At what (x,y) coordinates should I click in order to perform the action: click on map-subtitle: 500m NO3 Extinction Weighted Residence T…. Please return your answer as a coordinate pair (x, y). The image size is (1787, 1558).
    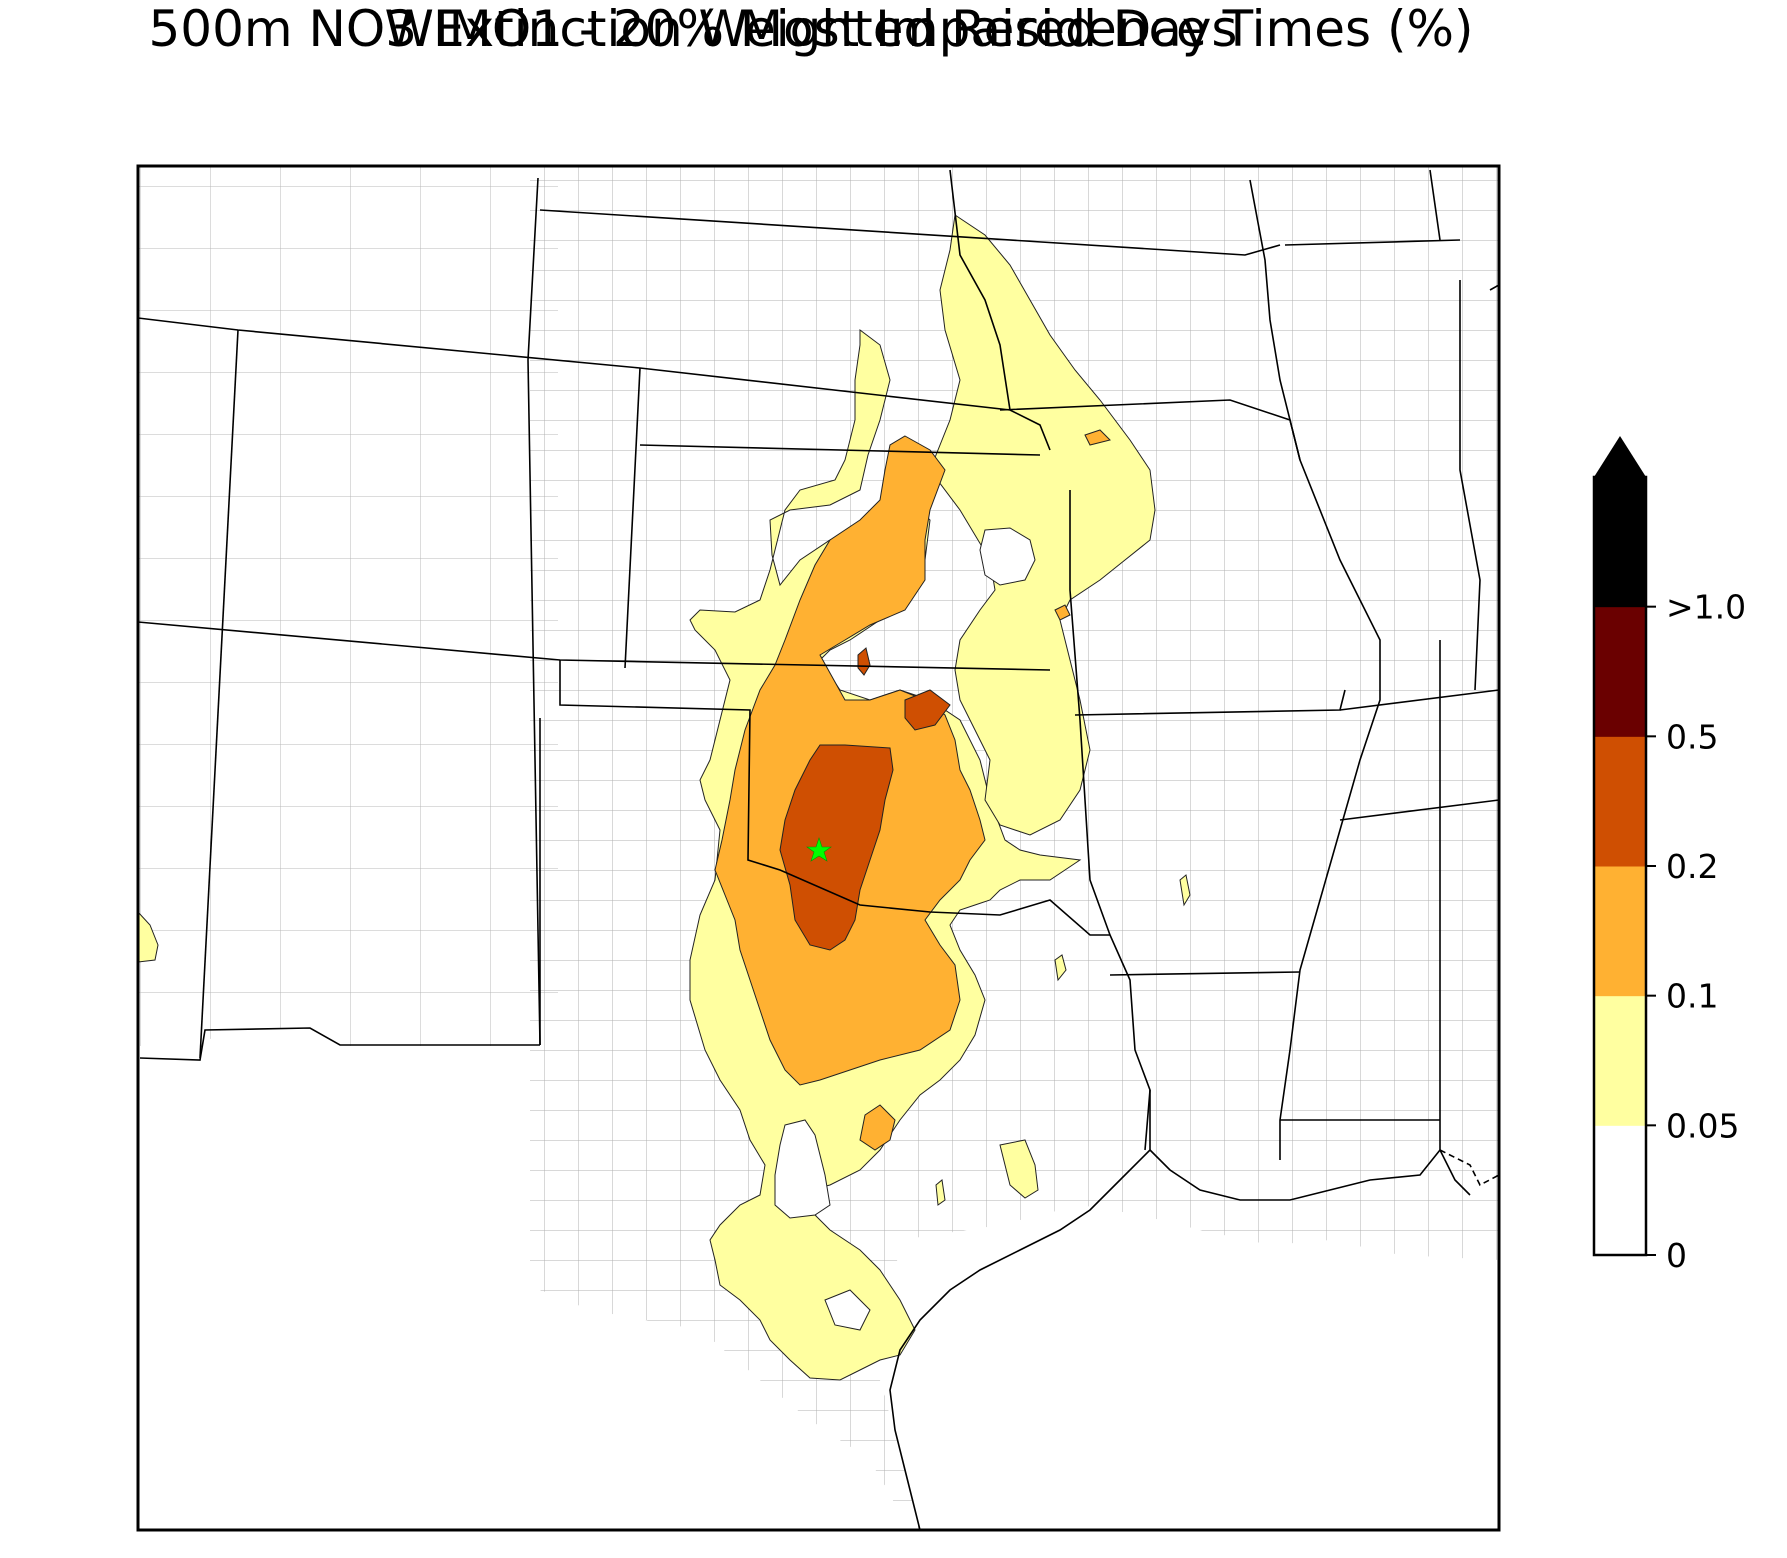
    Looking at the image, I should click on (811, 29).